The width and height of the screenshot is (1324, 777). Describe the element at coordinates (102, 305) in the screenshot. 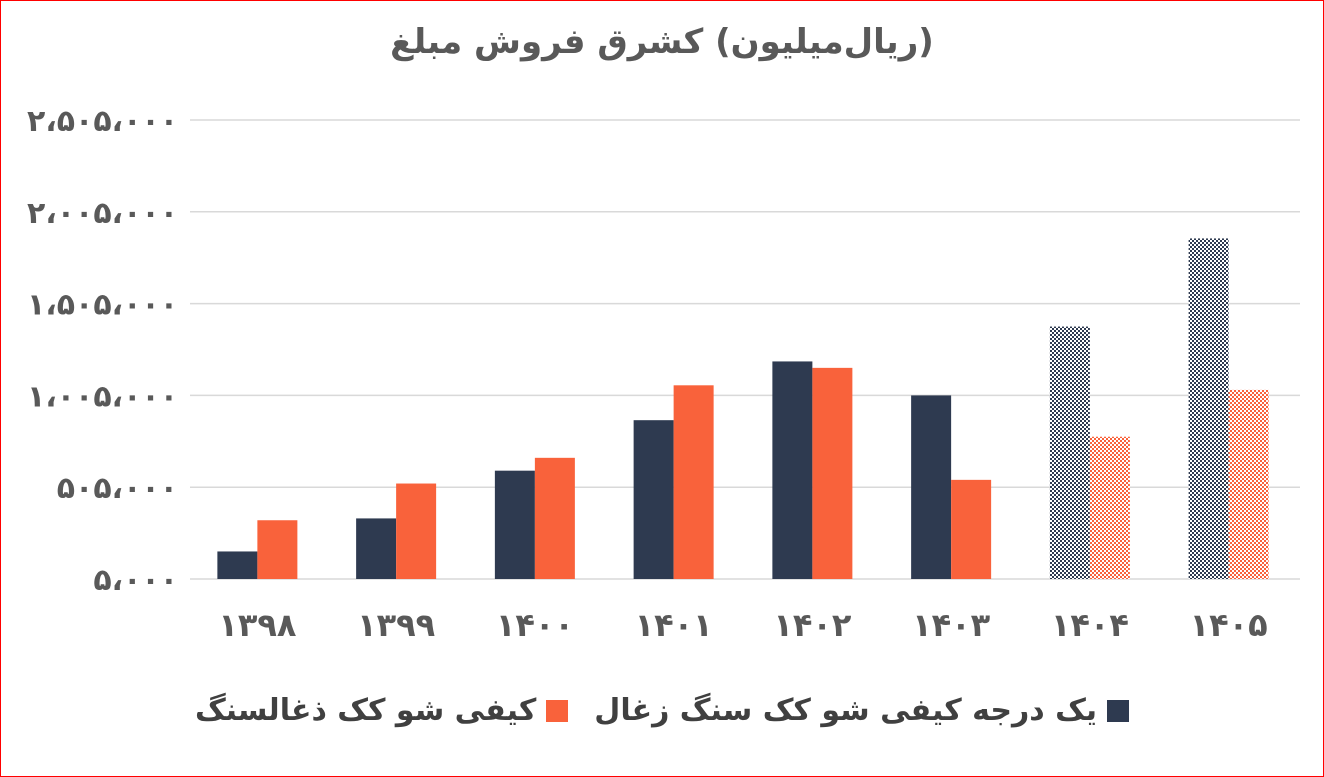

I see `y-tick-label: ۱،۵۰۵،۰۰۰` at that location.